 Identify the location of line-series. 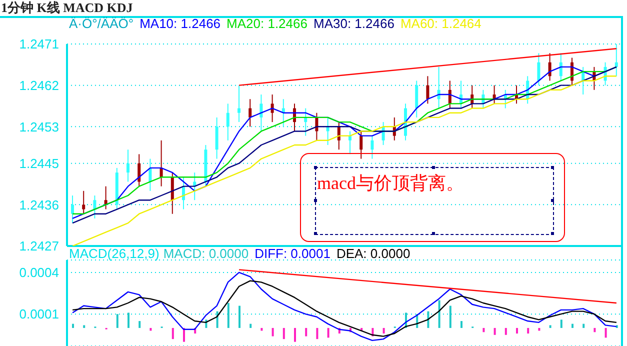
(345, 308).